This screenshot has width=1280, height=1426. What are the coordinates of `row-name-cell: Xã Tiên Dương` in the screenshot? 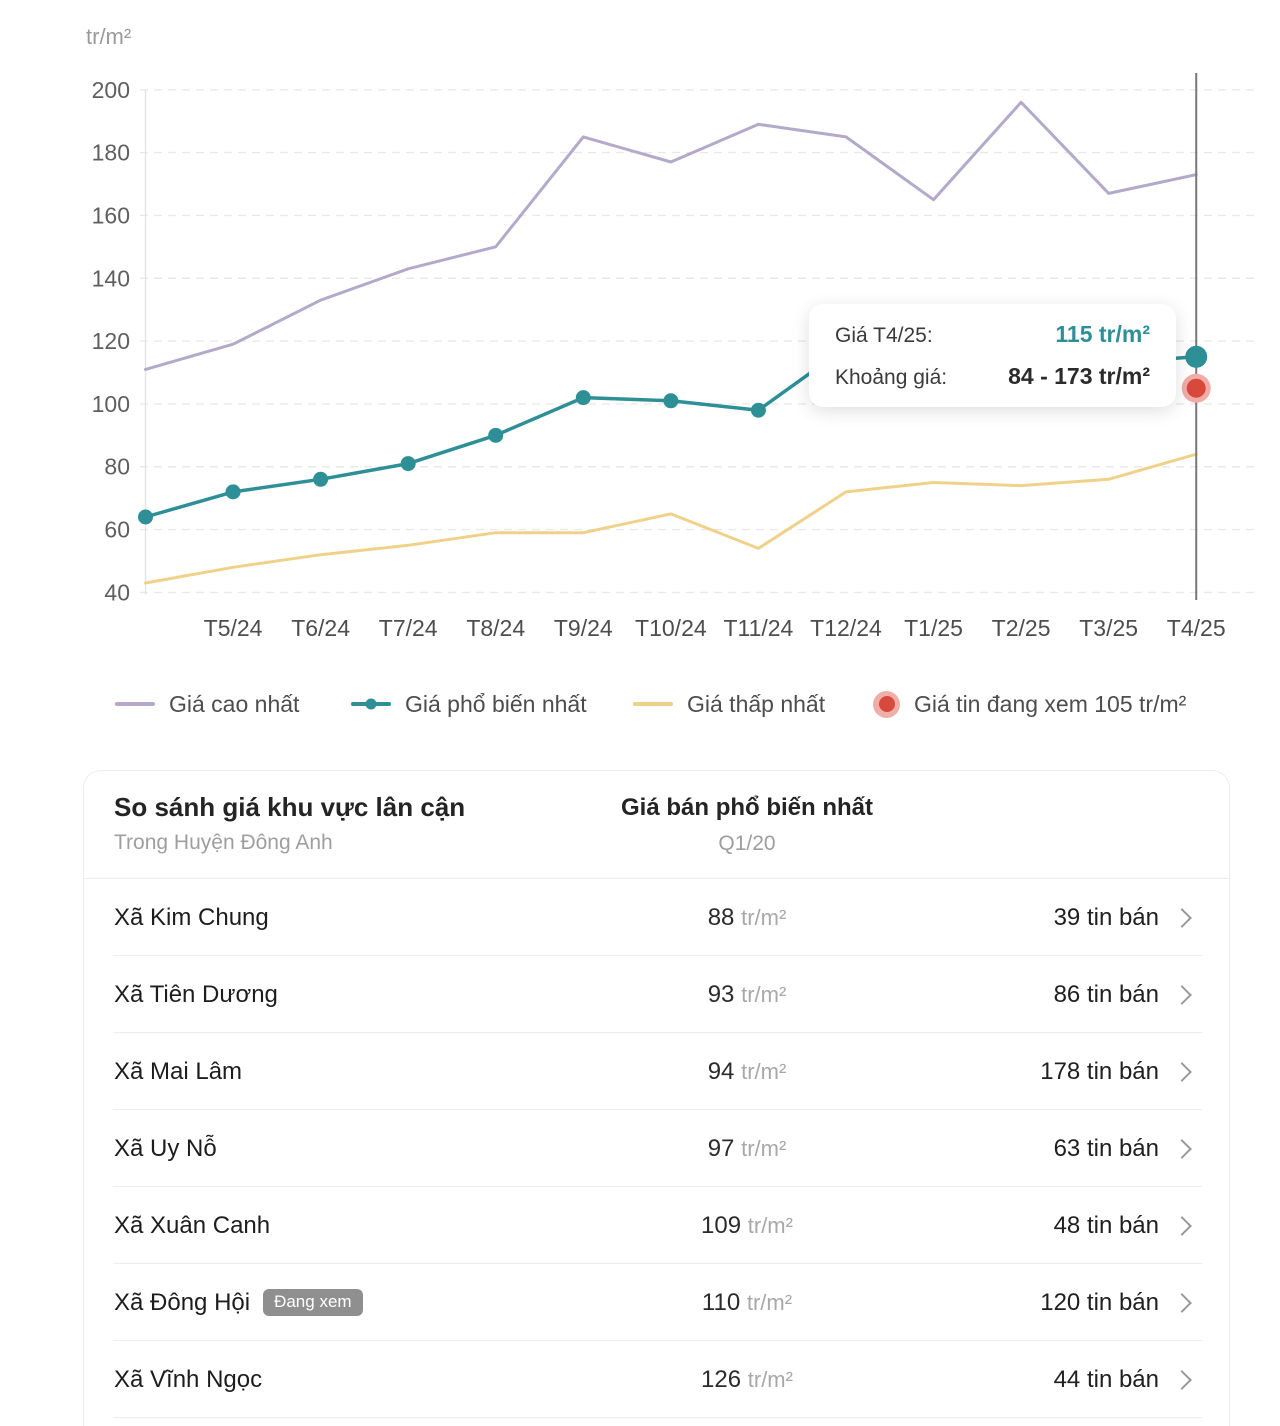 It's located at (196, 995).